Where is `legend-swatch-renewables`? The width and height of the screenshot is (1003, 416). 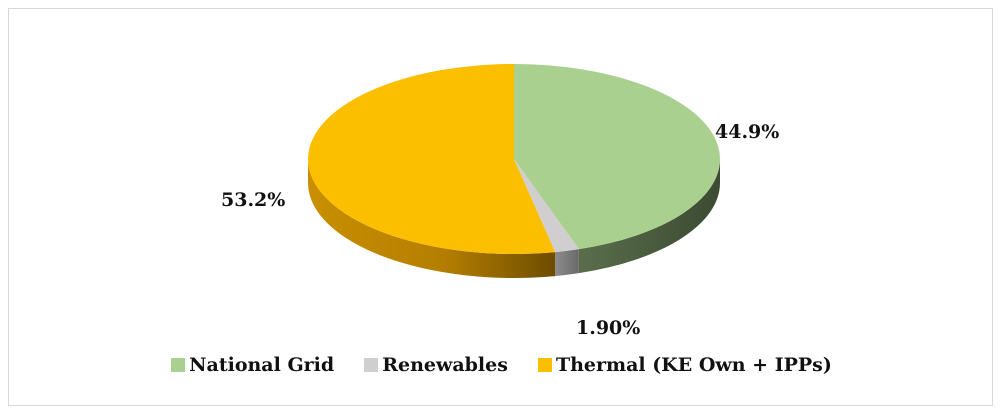 legend-swatch-renewables is located at coordinates (371, 365).